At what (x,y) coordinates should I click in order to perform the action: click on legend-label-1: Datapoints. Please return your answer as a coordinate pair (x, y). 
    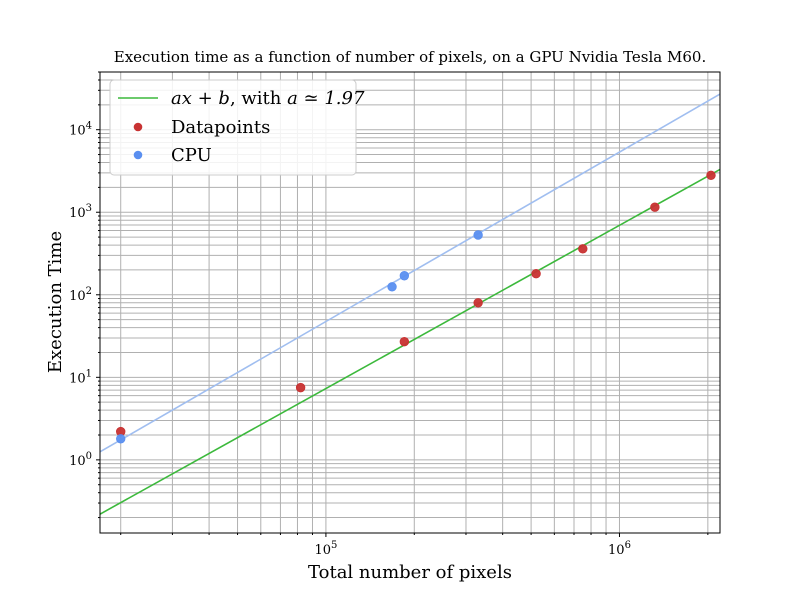
    Looking at the image, I should click on (220, 127).